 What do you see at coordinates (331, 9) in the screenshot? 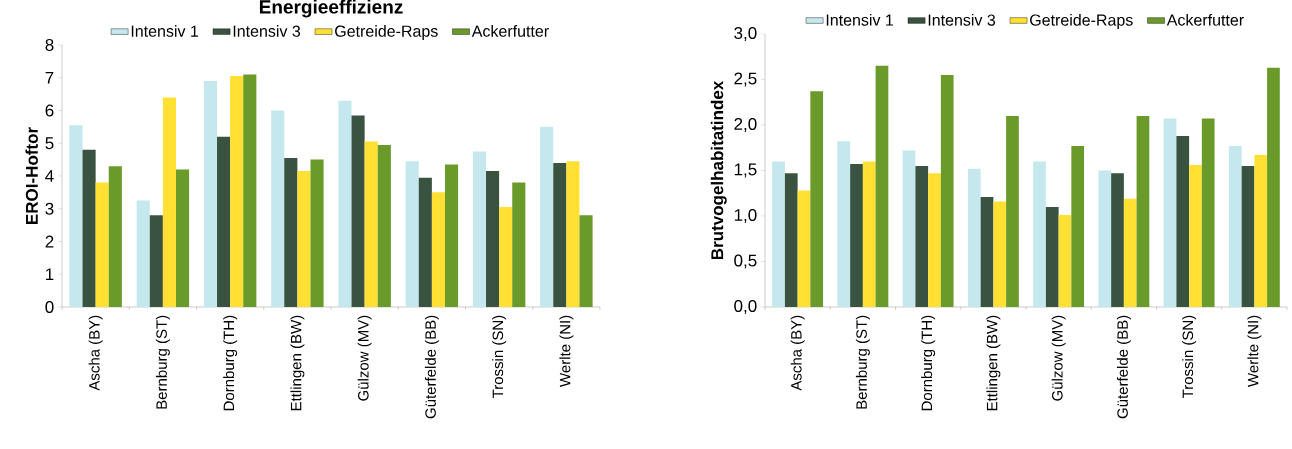
I see `chart-title: Energieeffizienz` at bounding box center [331, 9].